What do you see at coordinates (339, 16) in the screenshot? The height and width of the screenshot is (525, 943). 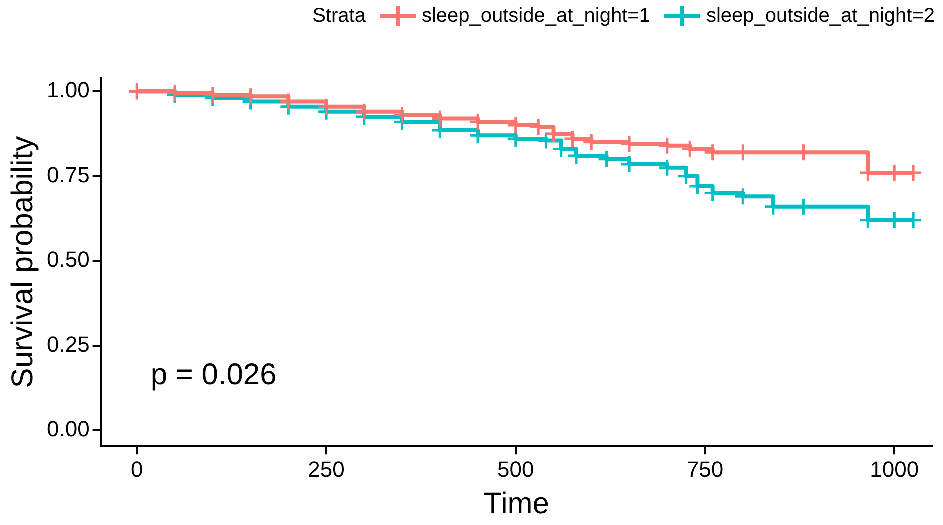 I see `legend-title: Strata` at bounding box center [339, 16].